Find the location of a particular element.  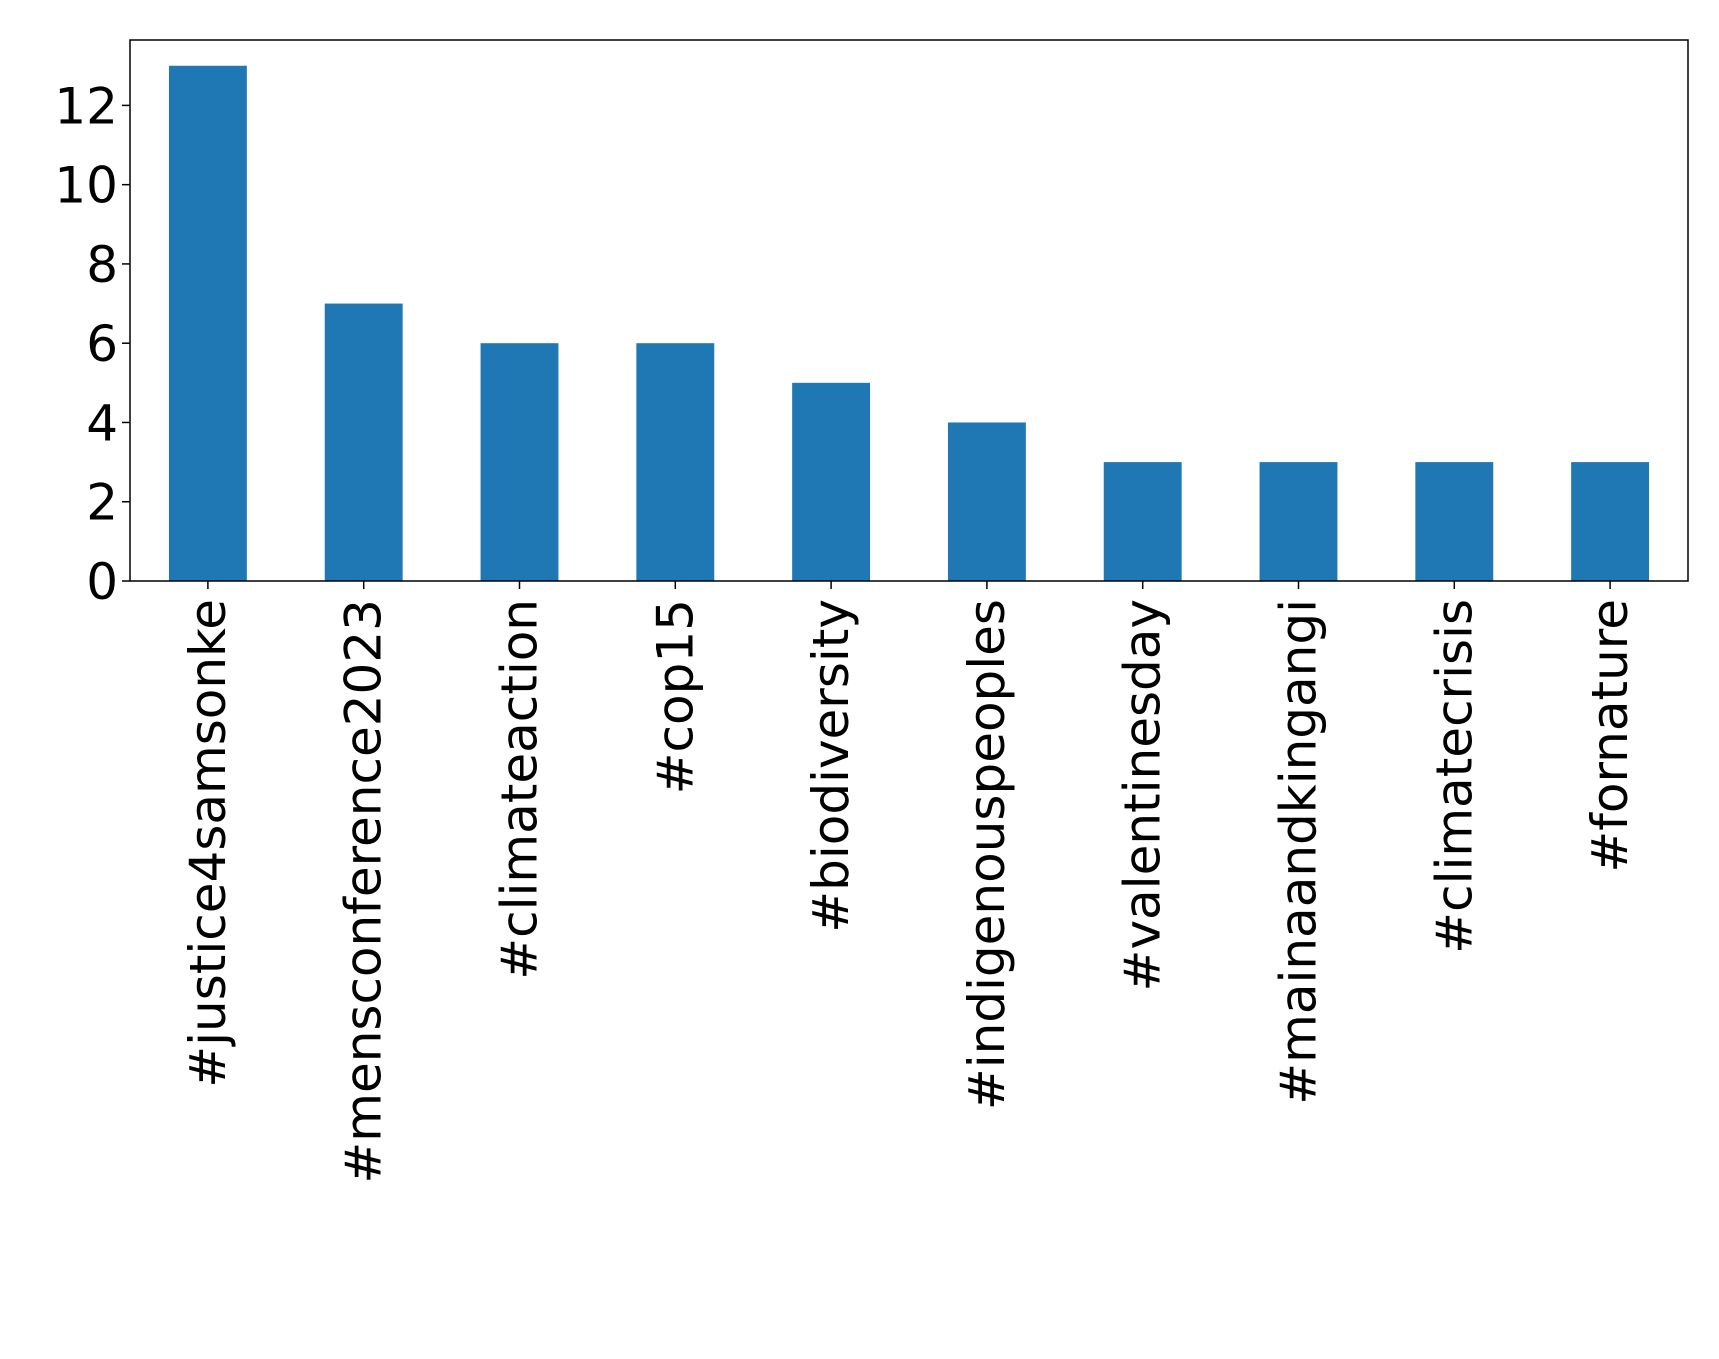

y-tick-label: 6 is located at coordinates (102, 344).